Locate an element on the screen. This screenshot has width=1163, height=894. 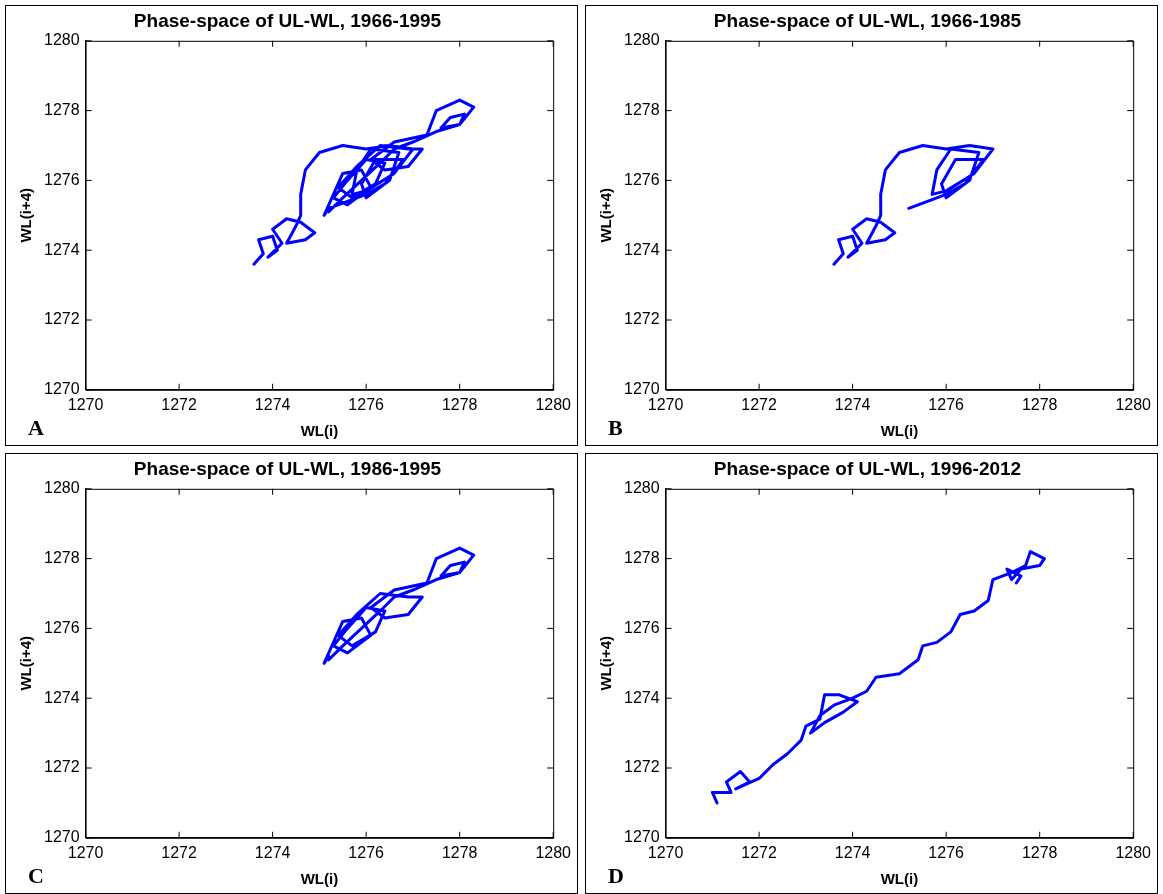
chart-title: Phase-space of UL-WL, 1966-1995 is located at coordinates (287, 20).